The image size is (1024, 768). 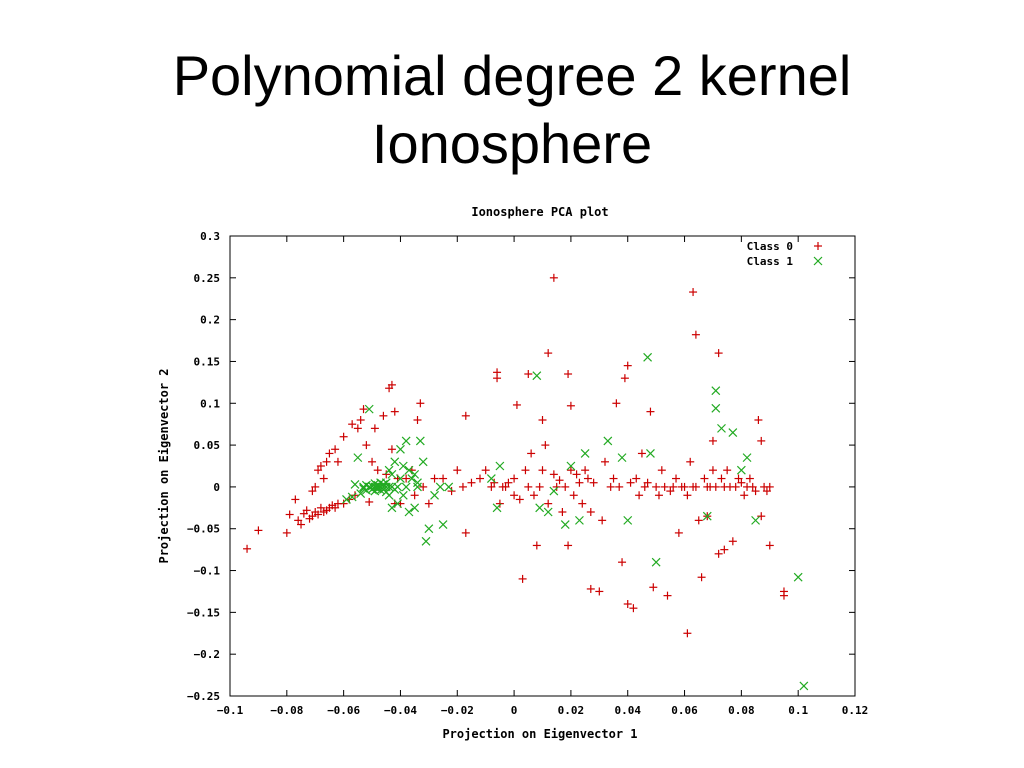 What do you see at coordinates (203, 529) in the screenshot?
I see `y-tick-label: −0.05` at bounding box center [203, 529].